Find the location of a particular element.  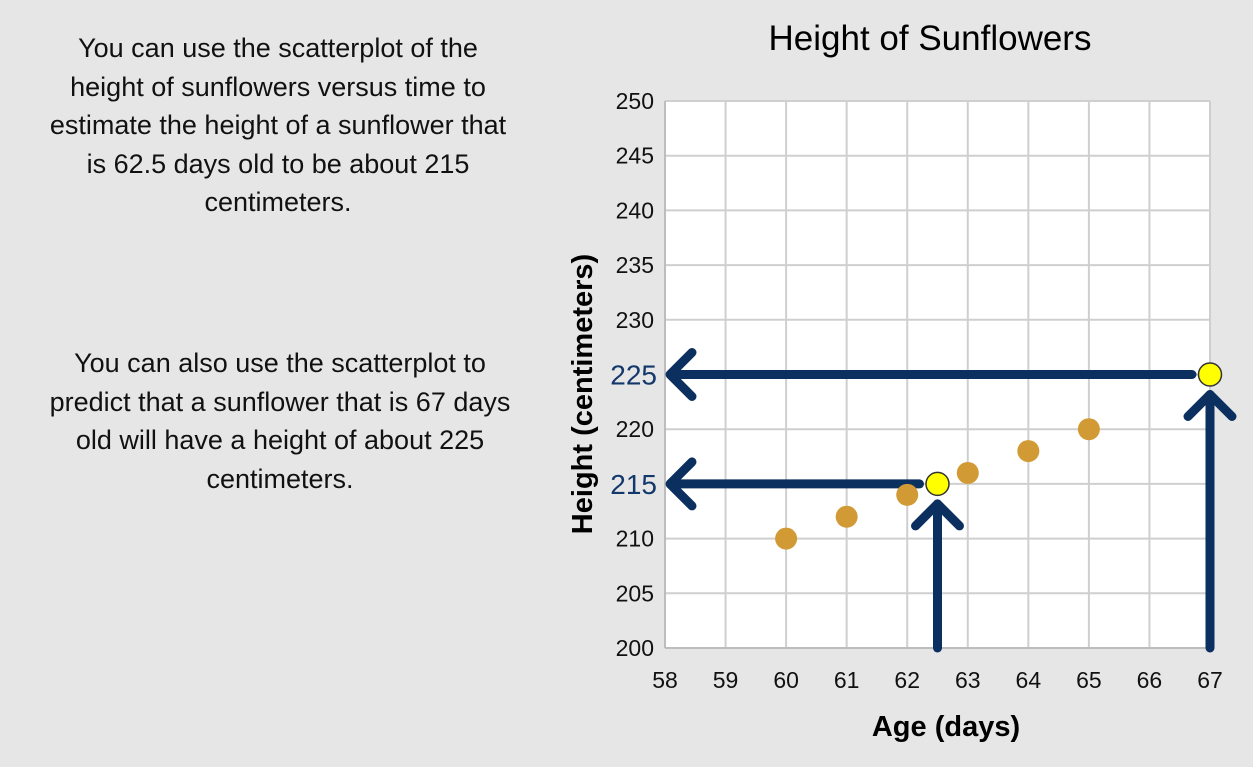

x-axis-ticks: 58 59 60 61 62 63 64 65 66 67 is located at coordinates (937, 680).